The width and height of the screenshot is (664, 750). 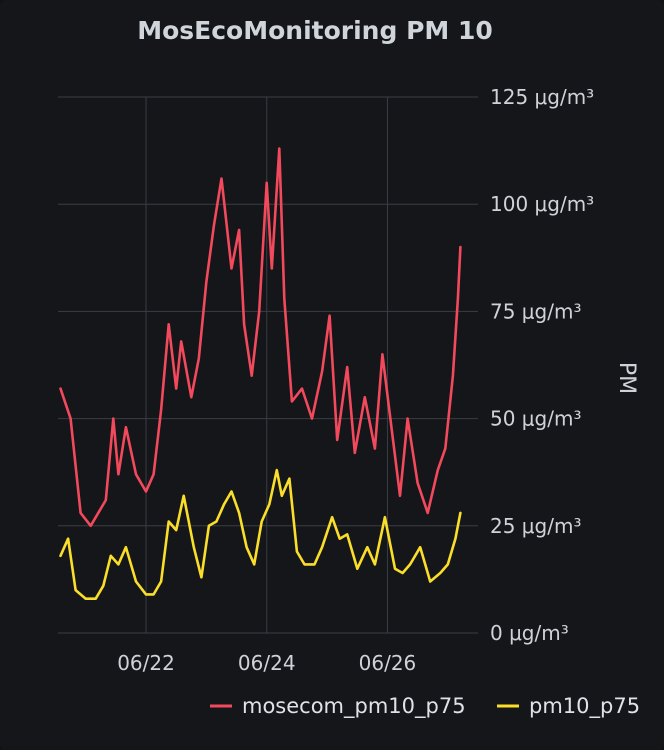 I want to click on x-tick-label: 06/24, so click(x=267, y=663).